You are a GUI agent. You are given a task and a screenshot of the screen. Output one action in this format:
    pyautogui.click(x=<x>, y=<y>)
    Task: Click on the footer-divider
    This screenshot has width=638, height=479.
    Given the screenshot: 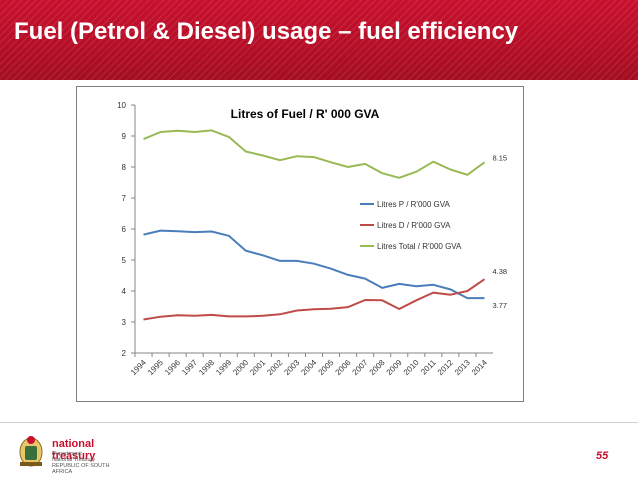 What is the action you would take?
    pyautogui.click(x=319, y=422)
    